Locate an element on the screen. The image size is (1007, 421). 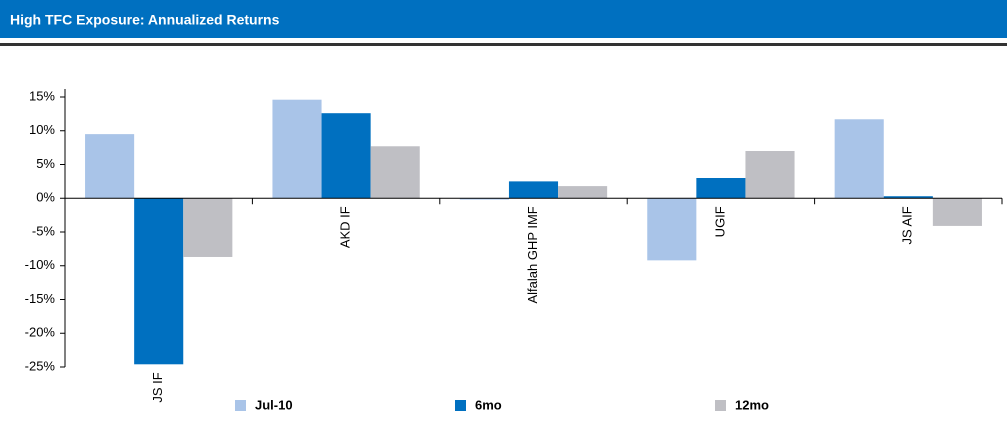
y-tick-label: -25% is located at coordinates (40, 365).